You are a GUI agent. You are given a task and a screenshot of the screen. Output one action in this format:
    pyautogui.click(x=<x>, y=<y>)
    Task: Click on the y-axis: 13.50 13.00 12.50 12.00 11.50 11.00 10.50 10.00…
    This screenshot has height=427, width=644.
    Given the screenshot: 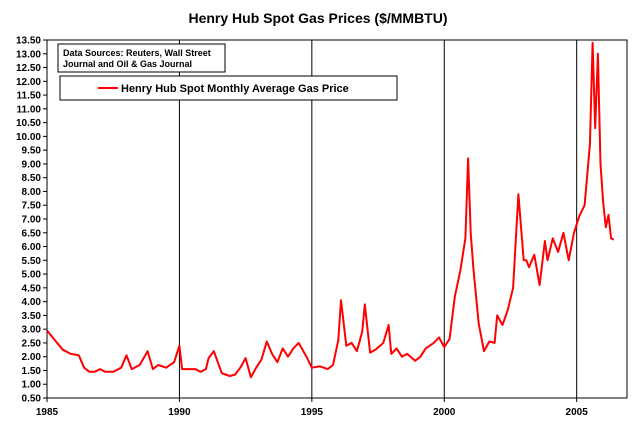 What is the action you would take?
    pyautogui.click(x=31, y=220)
    